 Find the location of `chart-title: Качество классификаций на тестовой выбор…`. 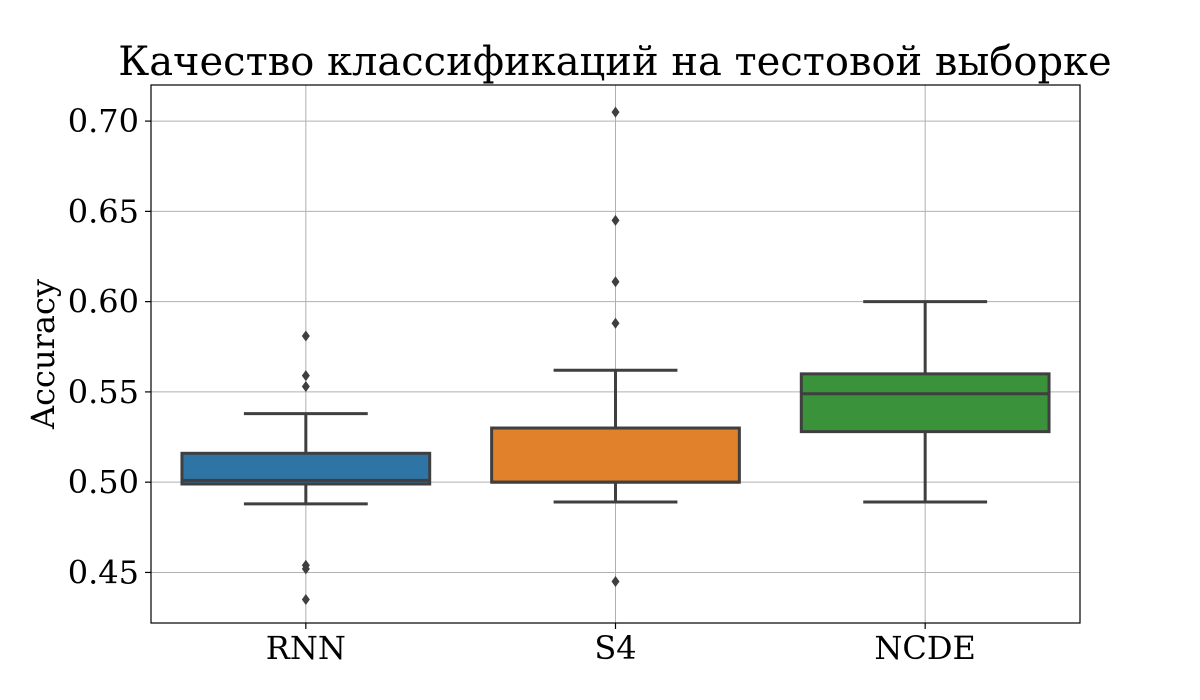

chart-title: Качество классификаций на тестовой выбор… is located at coordinates (614, 62).